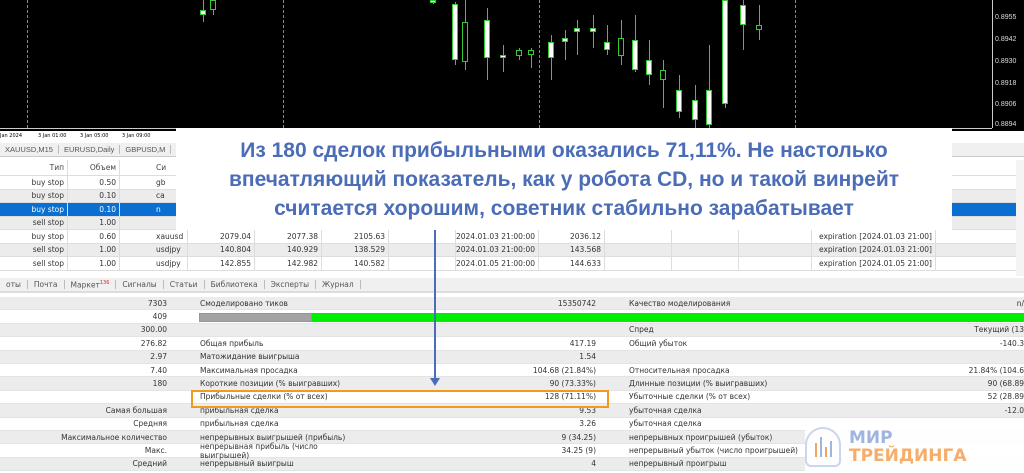  Describe the element at coordinates (611, 317) in the screenshot. I see `modeling-progress-bar` at that location.